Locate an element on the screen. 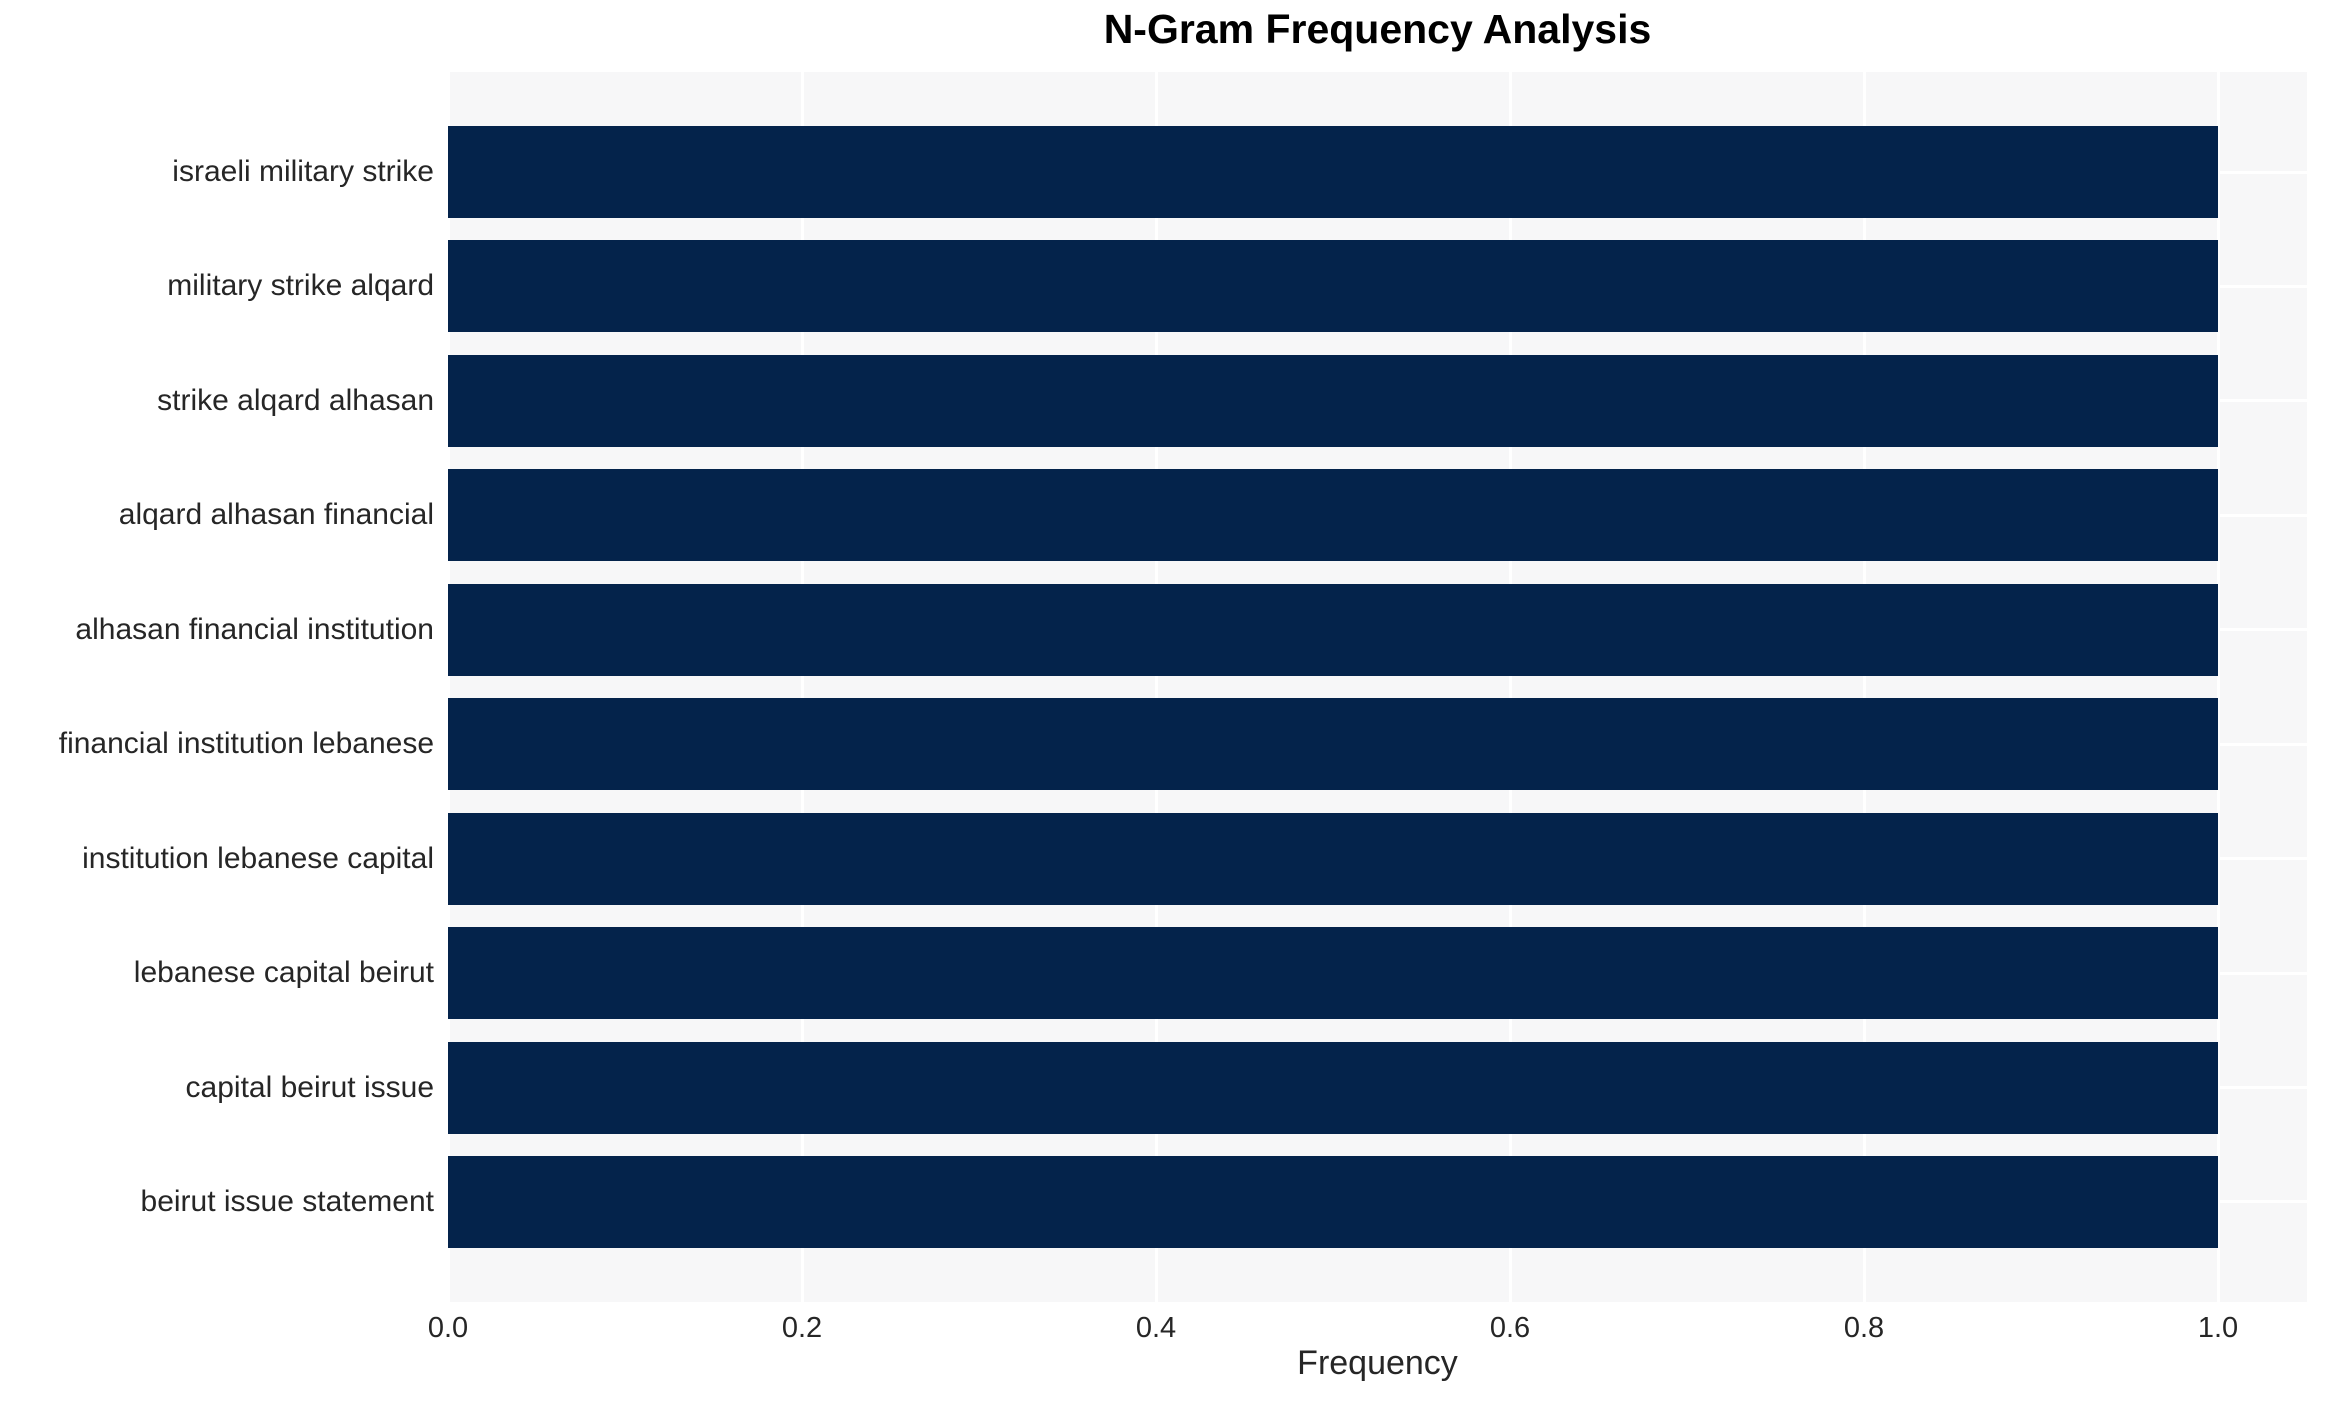 This screenshot has height=1402, width=2326. x-tick-label: 0.6 is located at coordinates (1510, 1328).